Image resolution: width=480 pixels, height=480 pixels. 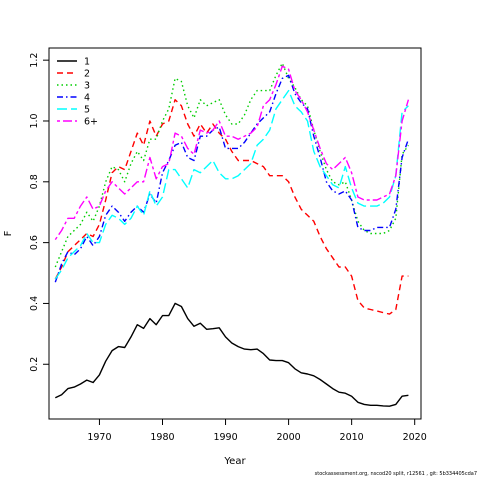 What do you see at coordinates (225, 437) in the screenshot?
I see `x-tick-label: 1990` at bounding box center [225, 437].